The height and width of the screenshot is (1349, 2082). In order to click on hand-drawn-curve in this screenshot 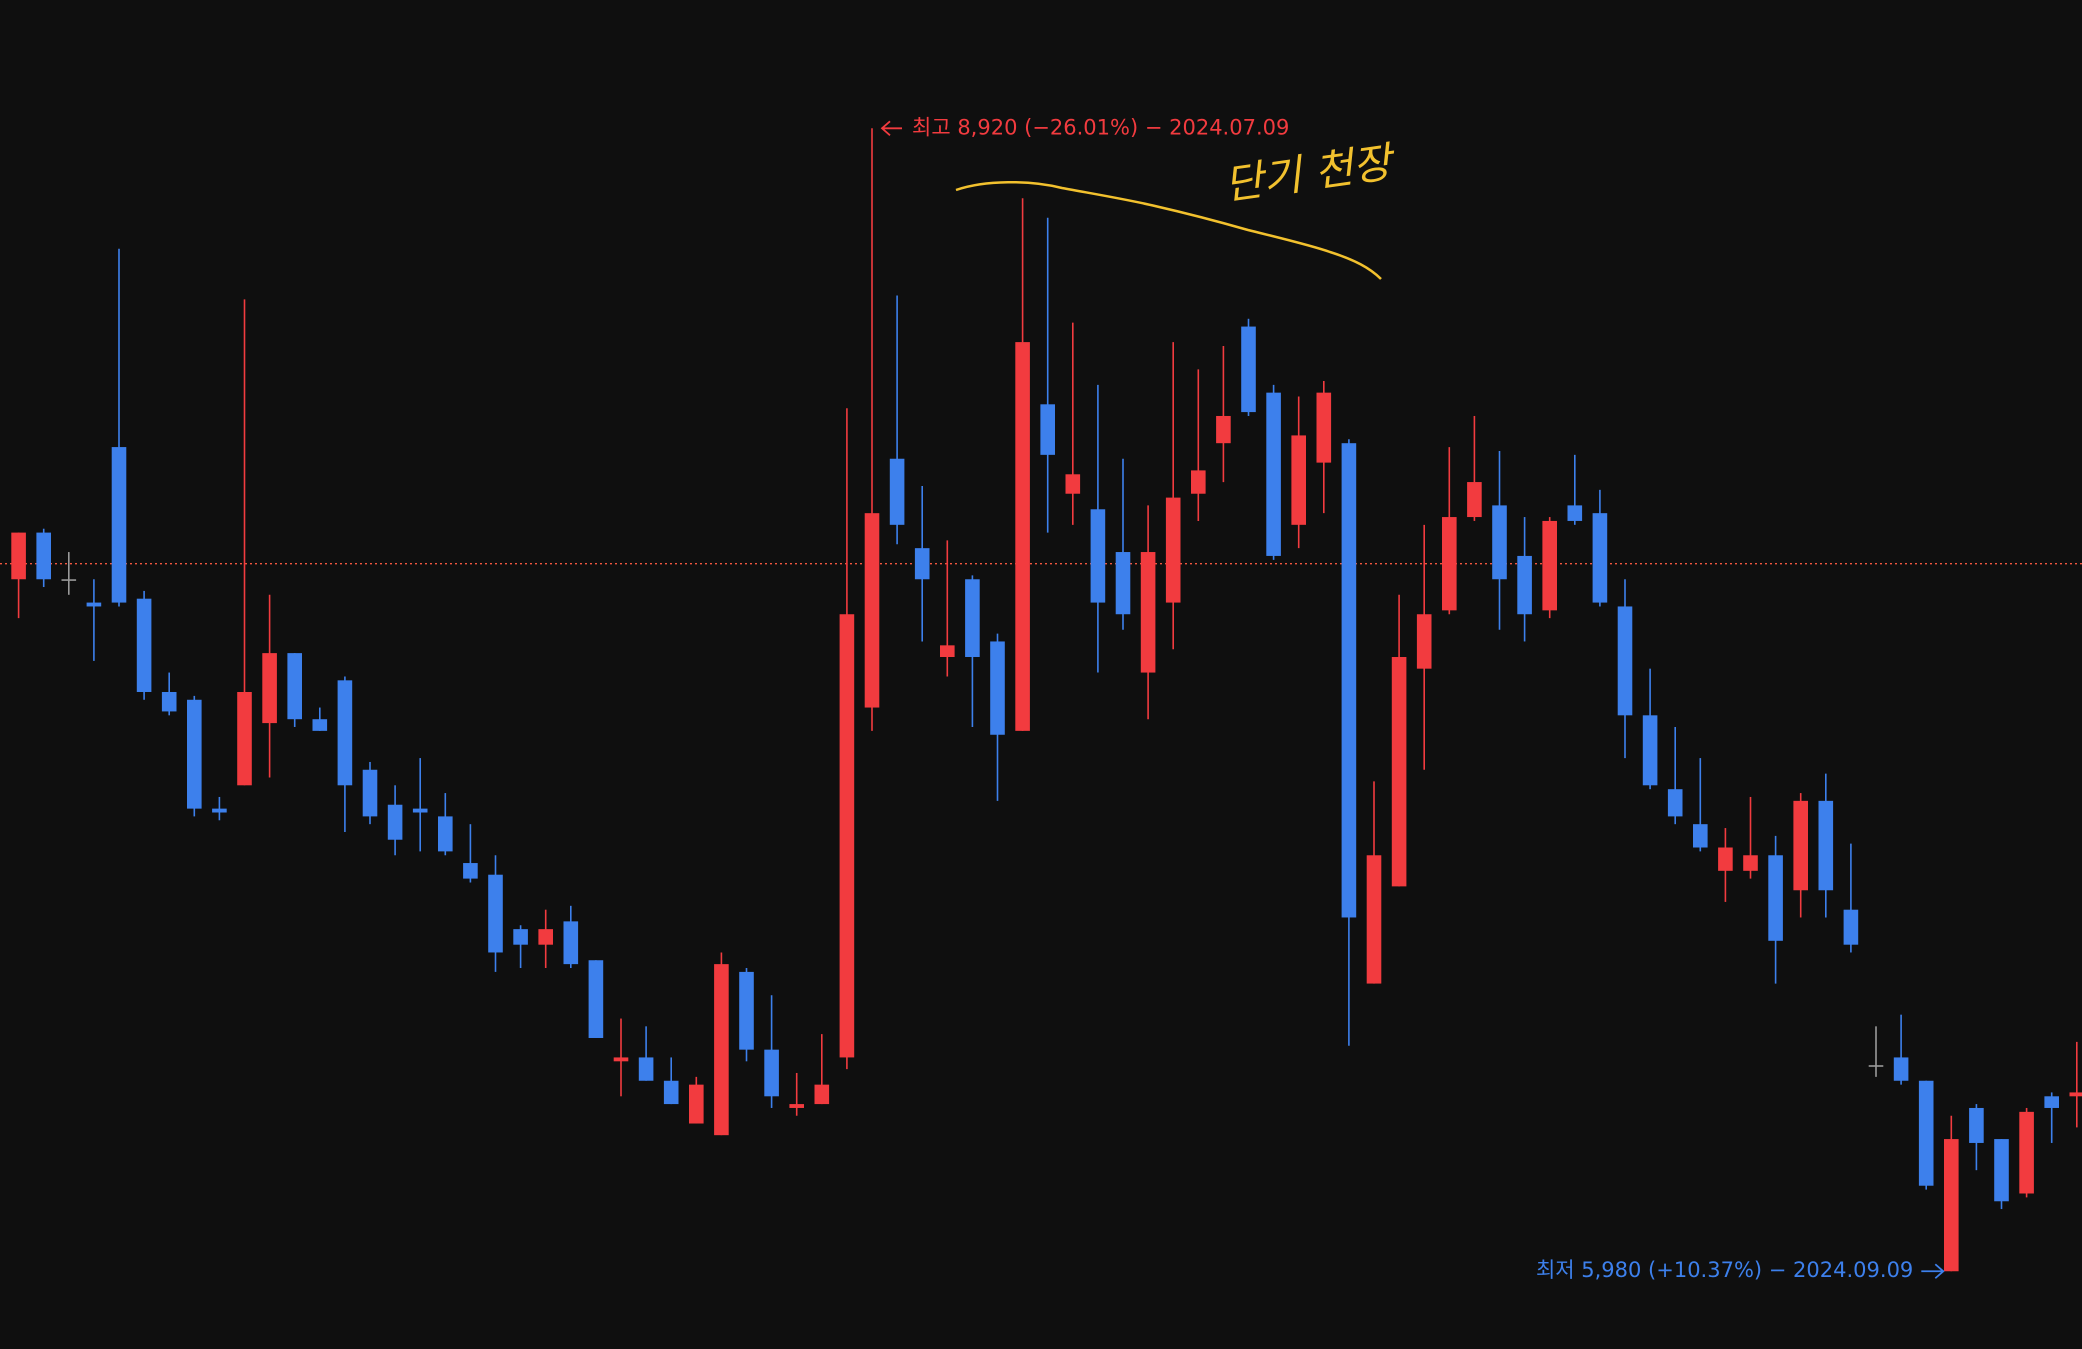, I will do `click(1168, 230)`.